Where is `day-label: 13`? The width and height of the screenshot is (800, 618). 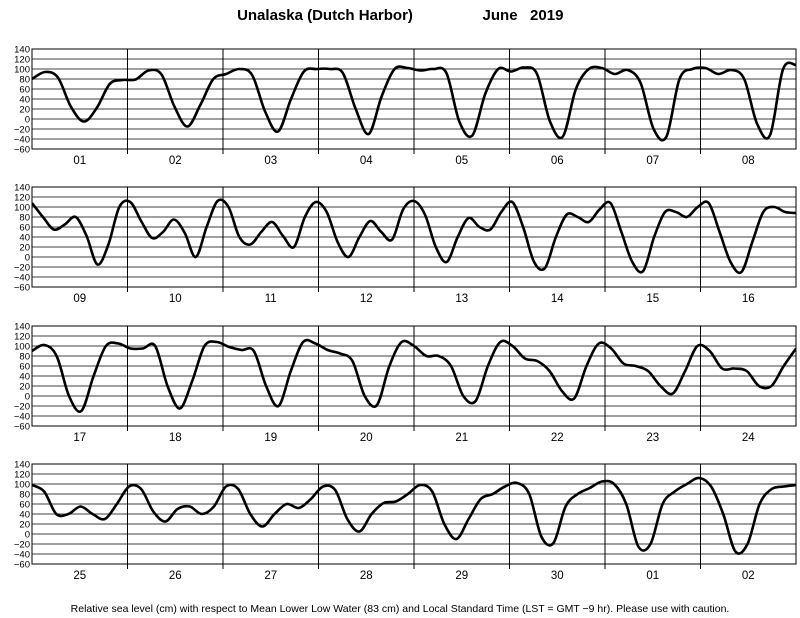
day-label: 13 is located at coordinates (461, 299).